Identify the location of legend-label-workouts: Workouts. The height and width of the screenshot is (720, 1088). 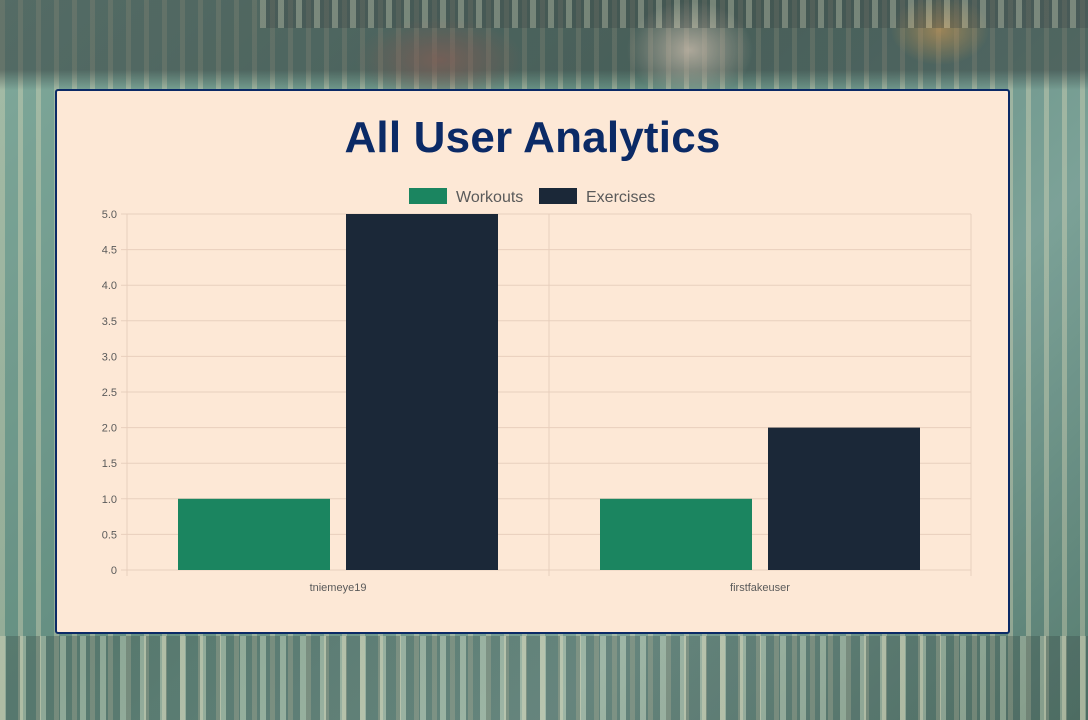
(489, 197).